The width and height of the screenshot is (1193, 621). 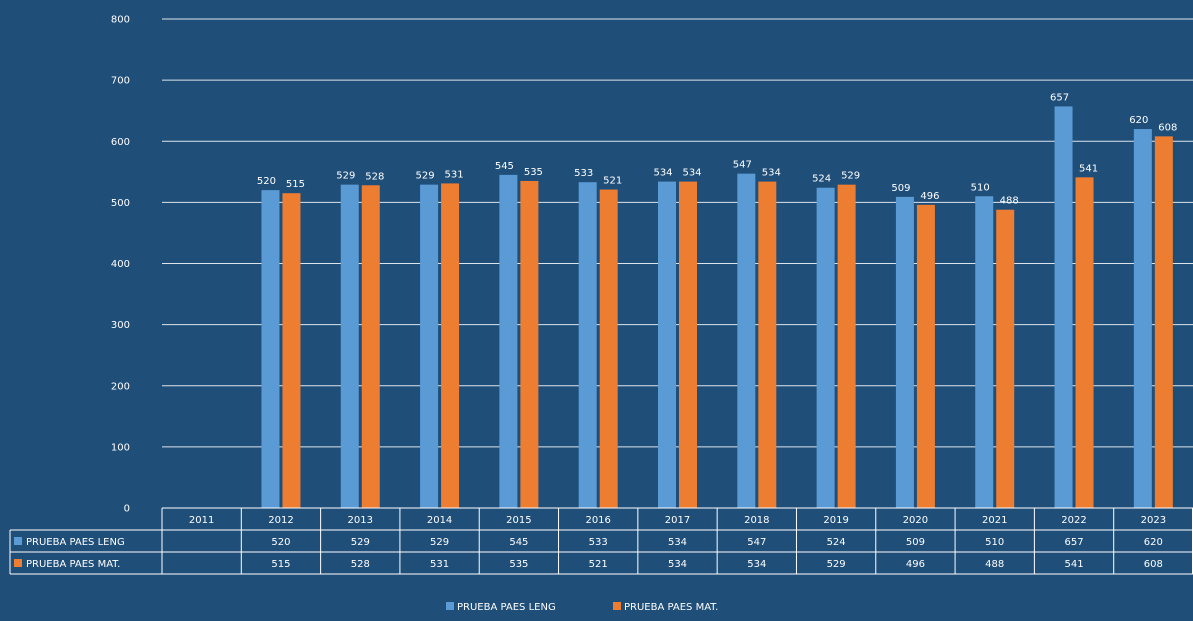 I want to click on table-cell-value: 533, so click(x=598, y=542).